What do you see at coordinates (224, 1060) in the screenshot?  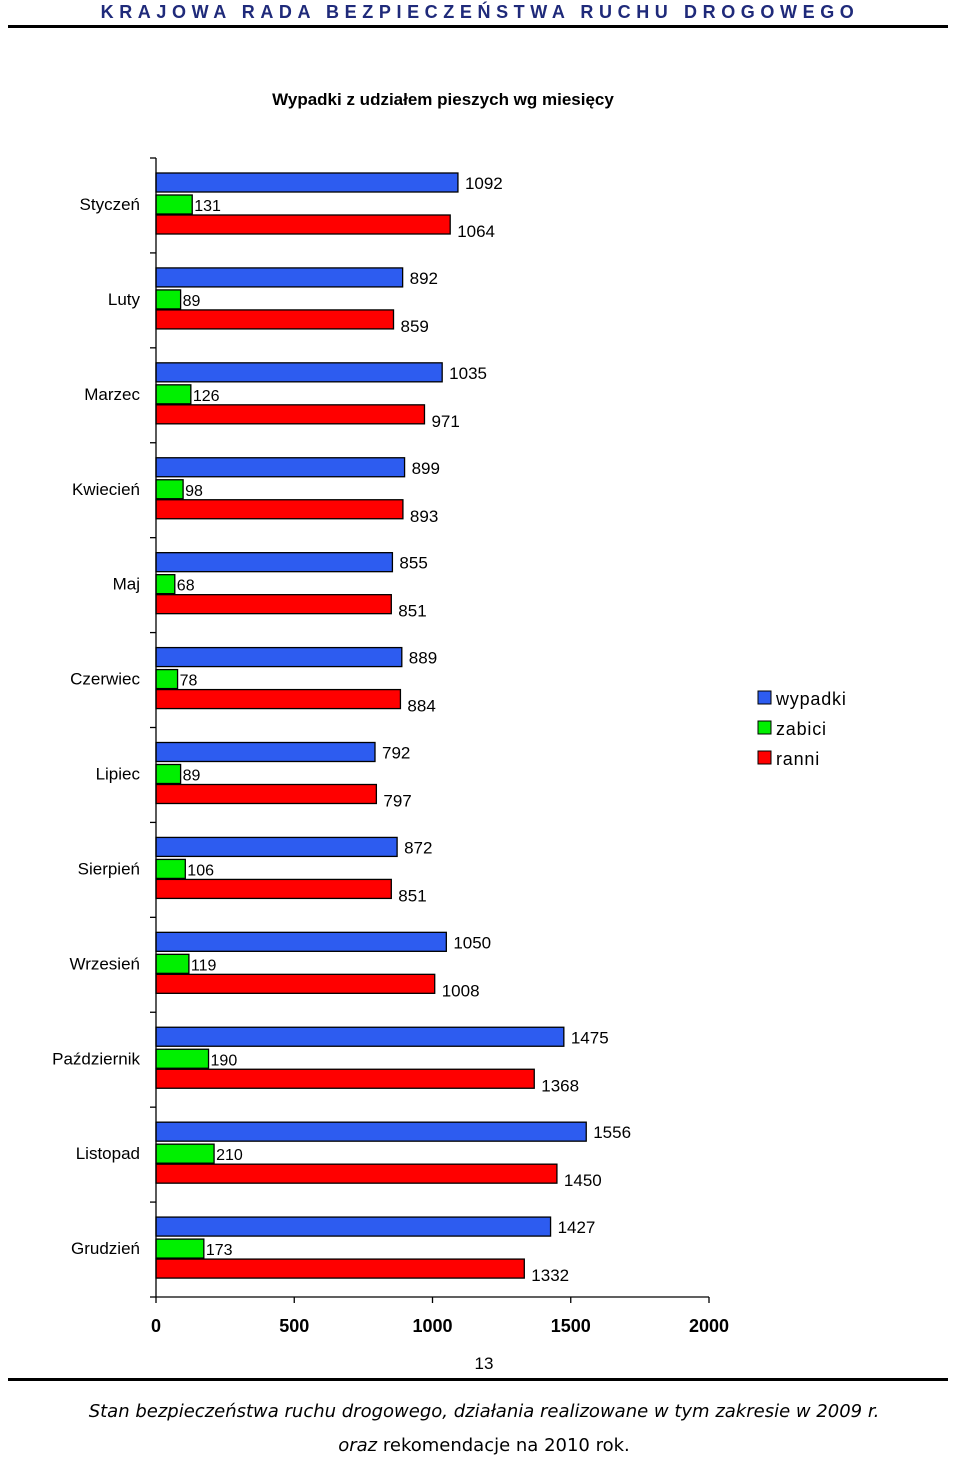 I see `label-zabici-9: 190` at bounding box center [224, 1060].